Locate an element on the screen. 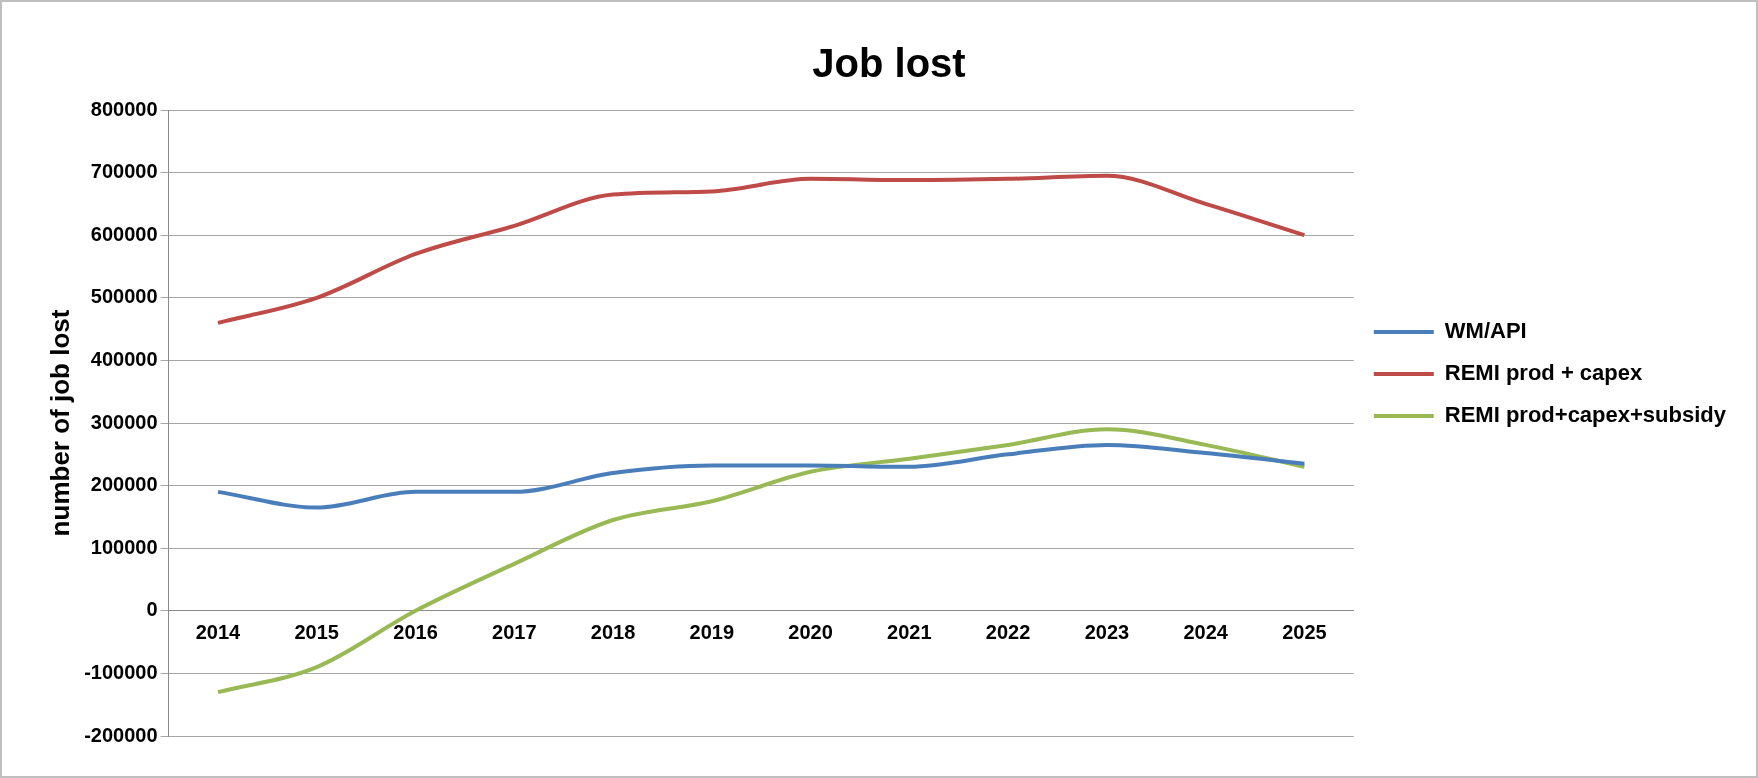  y-tick-label: 700000 is located at coordinates (124, 171).